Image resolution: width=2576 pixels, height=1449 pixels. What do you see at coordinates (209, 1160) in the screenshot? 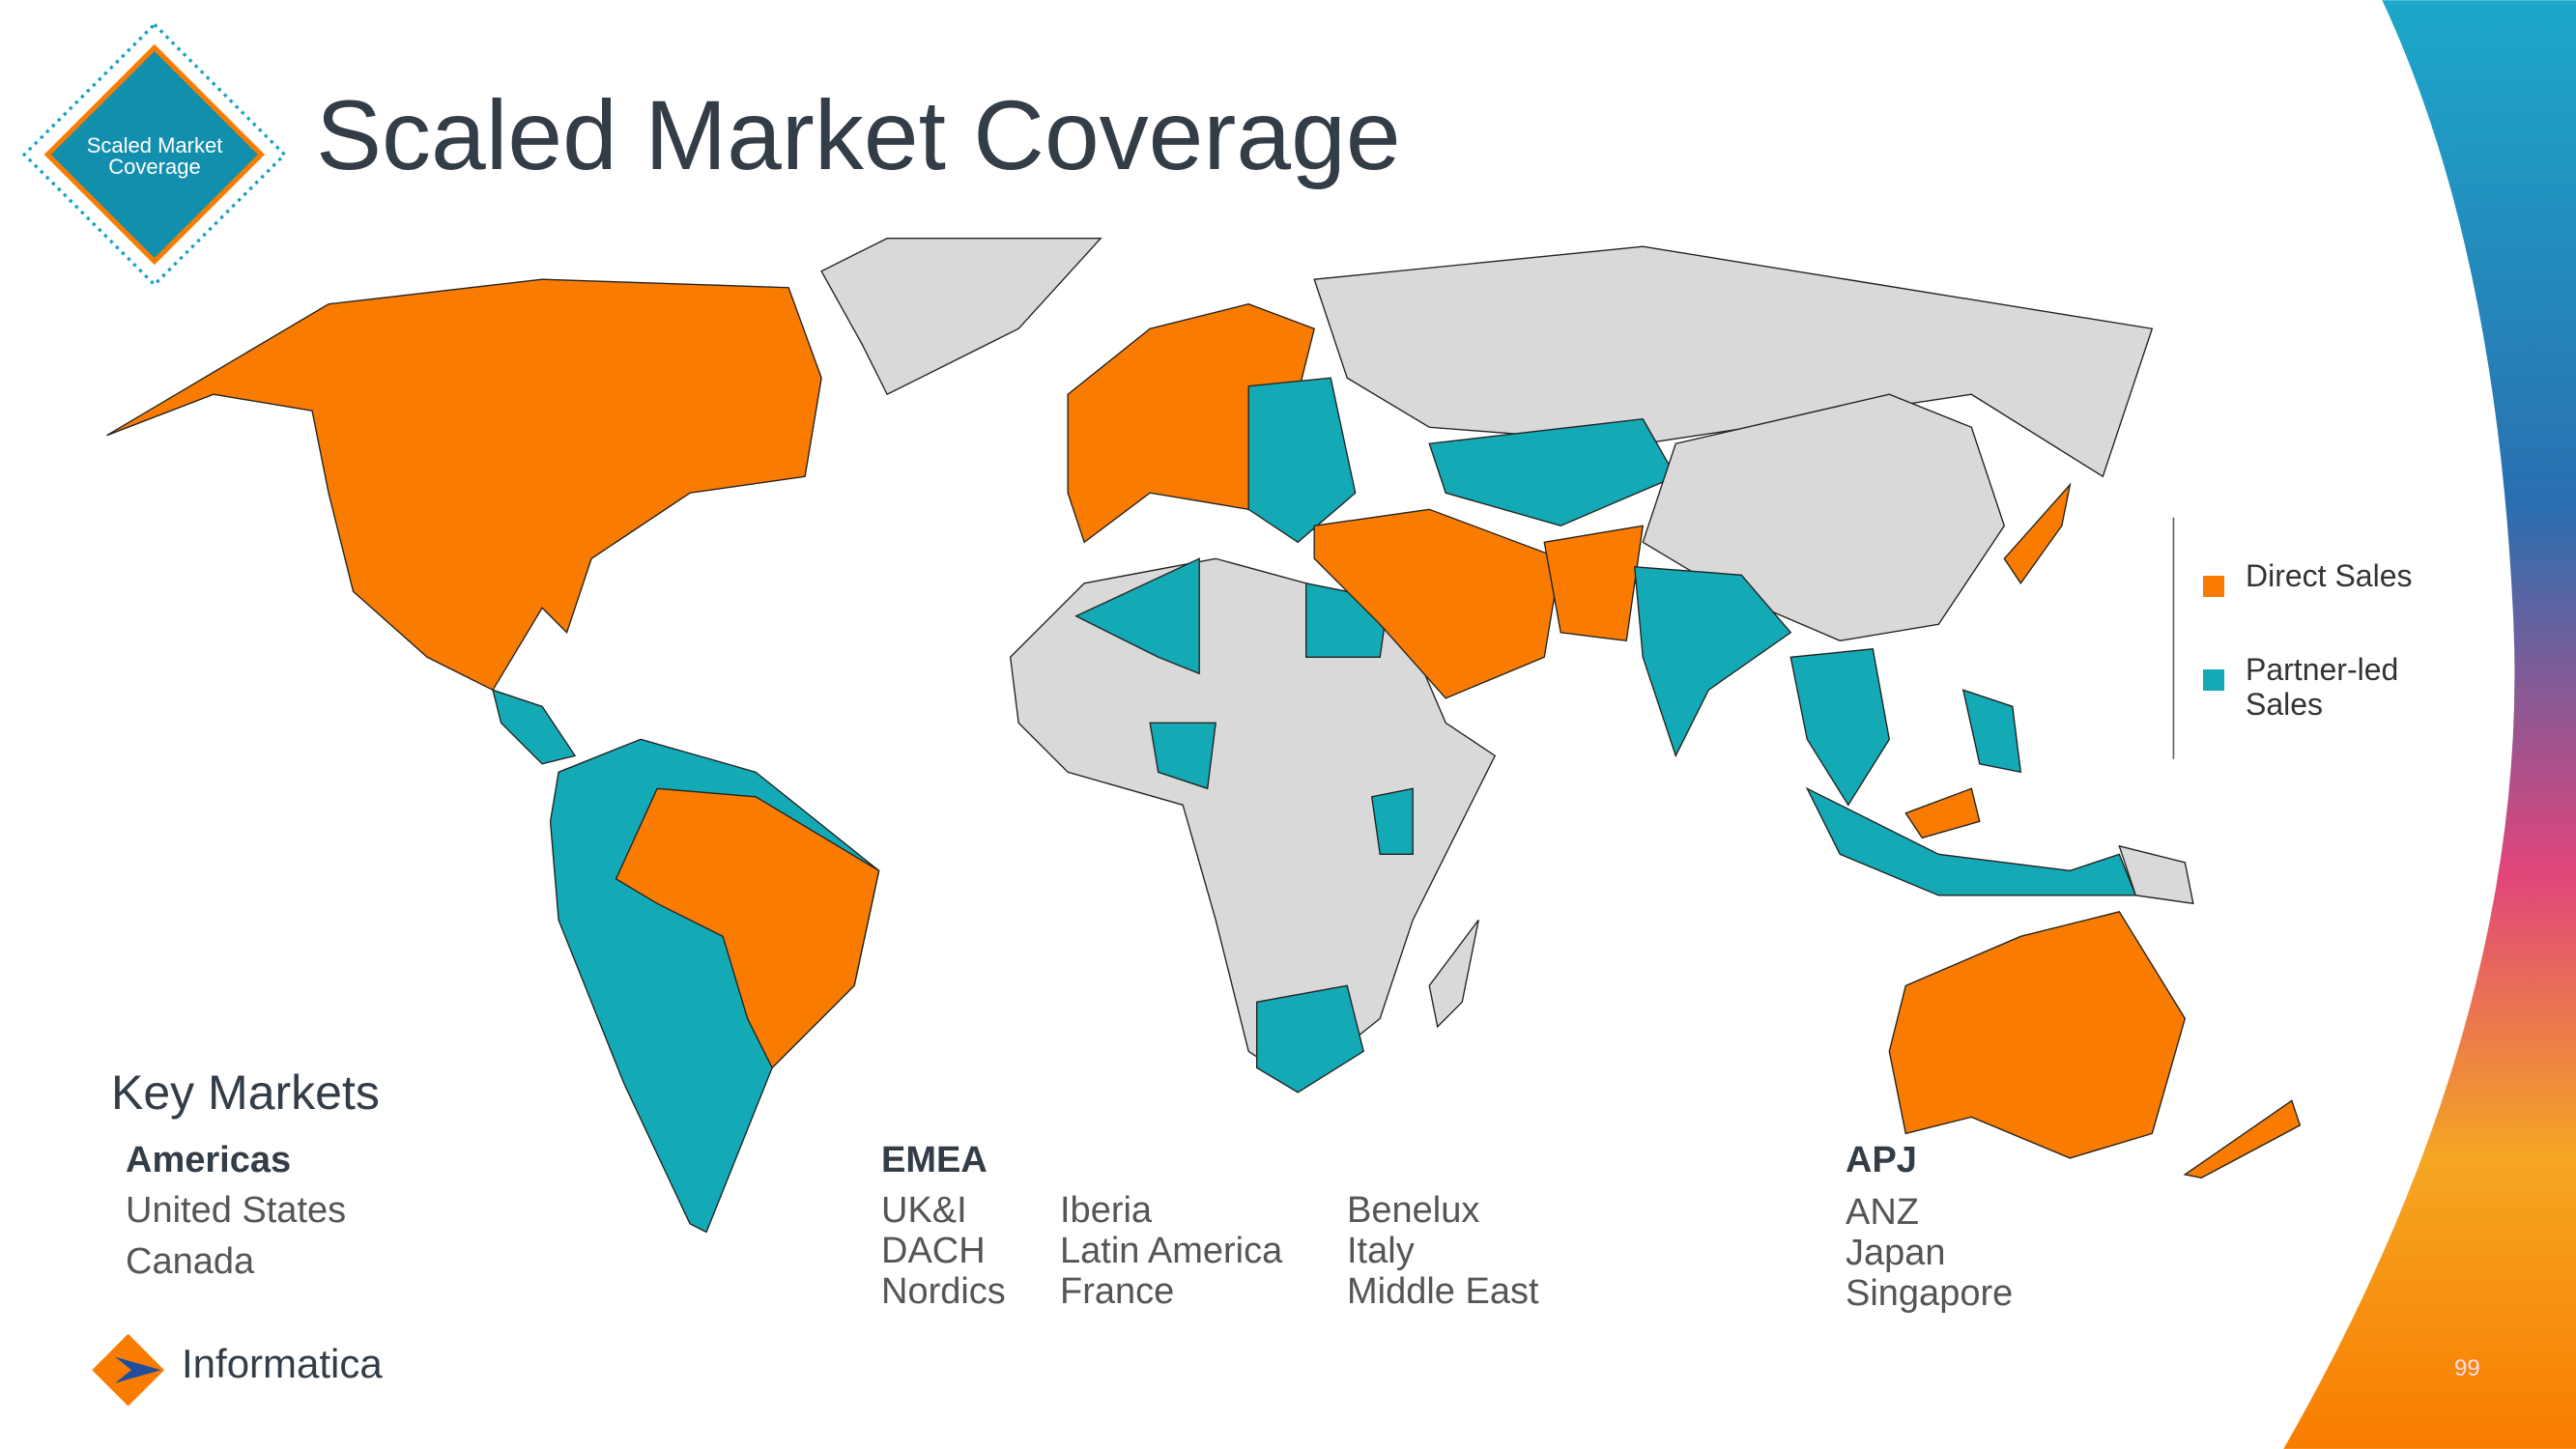
I see `region-name: Americas` at bounding box center [209, 1160].